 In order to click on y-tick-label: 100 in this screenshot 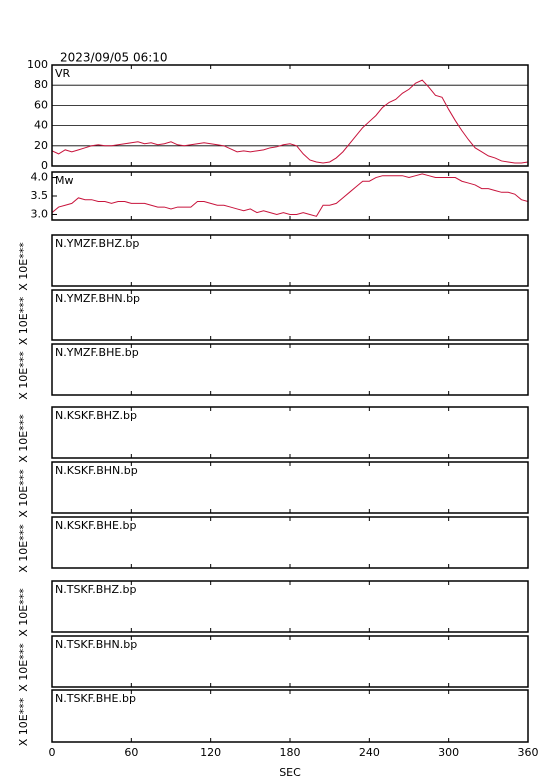, I will do `click(37, 64)`.